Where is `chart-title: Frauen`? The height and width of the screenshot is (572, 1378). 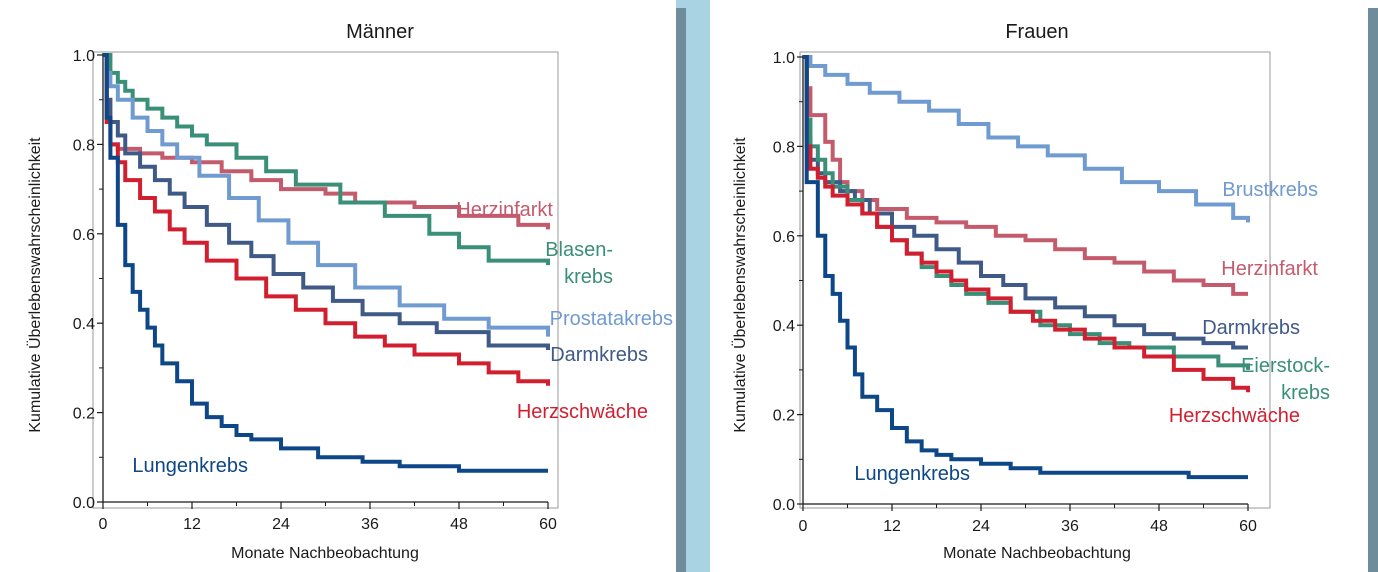 chart-title: Frauen is located at coordinates (1036, 32).